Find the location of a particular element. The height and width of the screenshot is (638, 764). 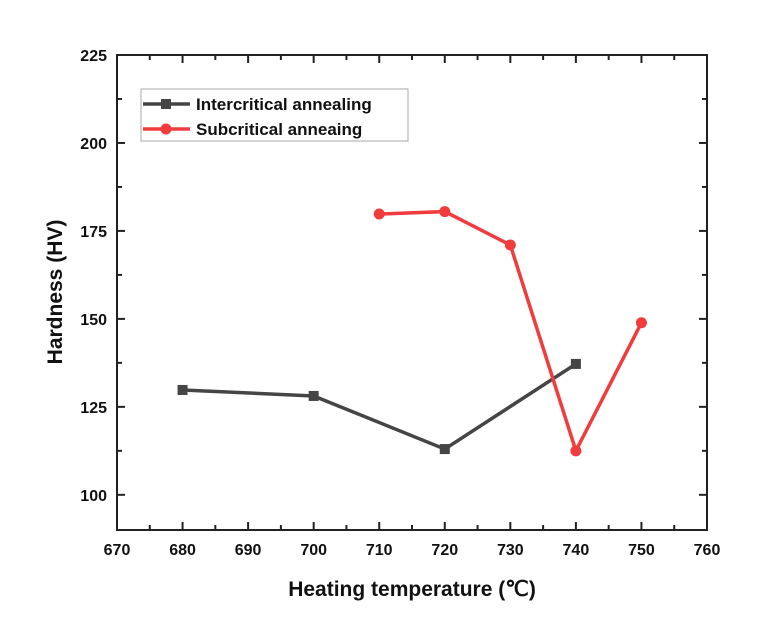

x-tick-label: 730 is located at coordinates (510, 550).